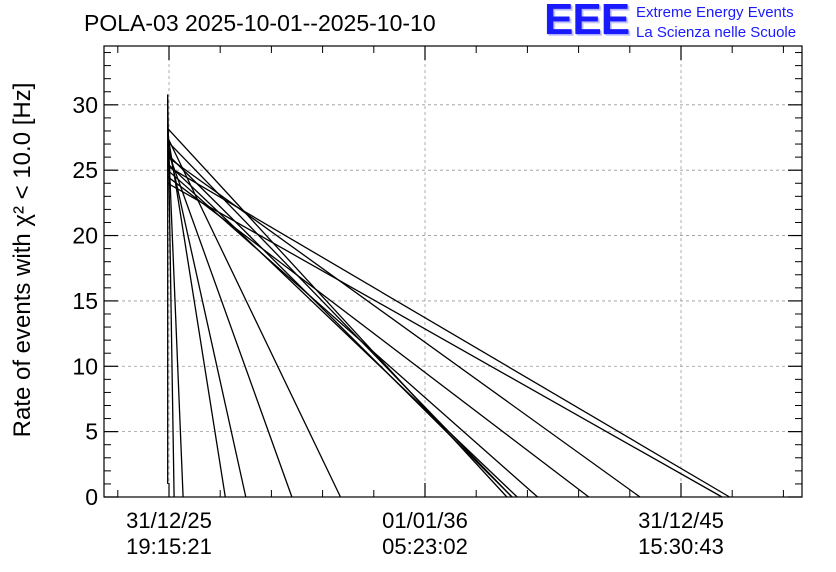  I want to click on x-tick-label: 31/12/25 19:15:21, so click(169, 534).